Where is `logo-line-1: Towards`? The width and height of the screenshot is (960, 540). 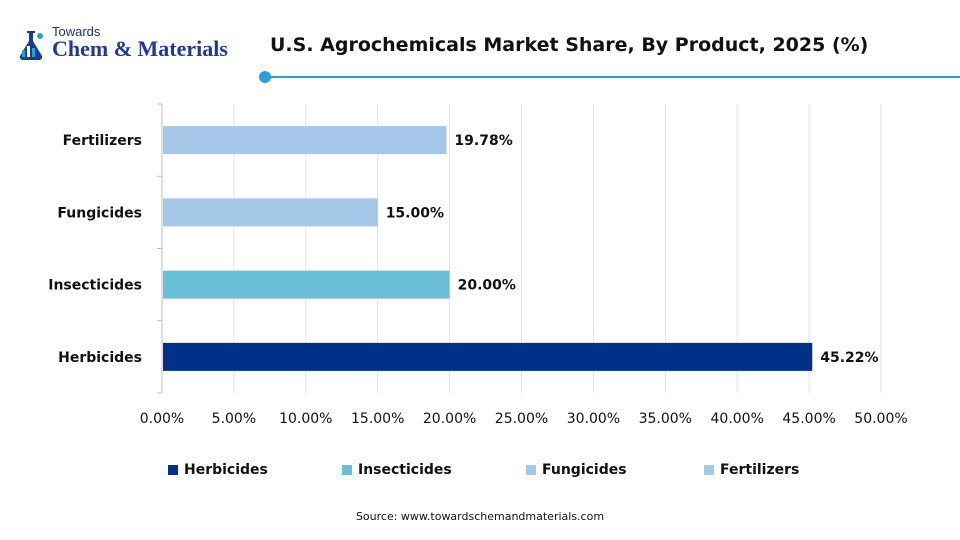 logo-line-1: Towards is located at coordinates (76, 31).